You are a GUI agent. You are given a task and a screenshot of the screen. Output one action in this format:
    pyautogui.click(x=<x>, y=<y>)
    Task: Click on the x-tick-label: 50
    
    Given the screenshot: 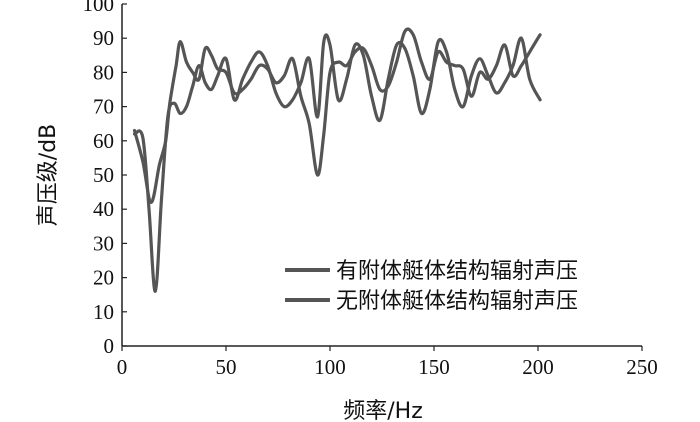 What is the action you would take?
    pyautogui.click(x=226, y=367)
    